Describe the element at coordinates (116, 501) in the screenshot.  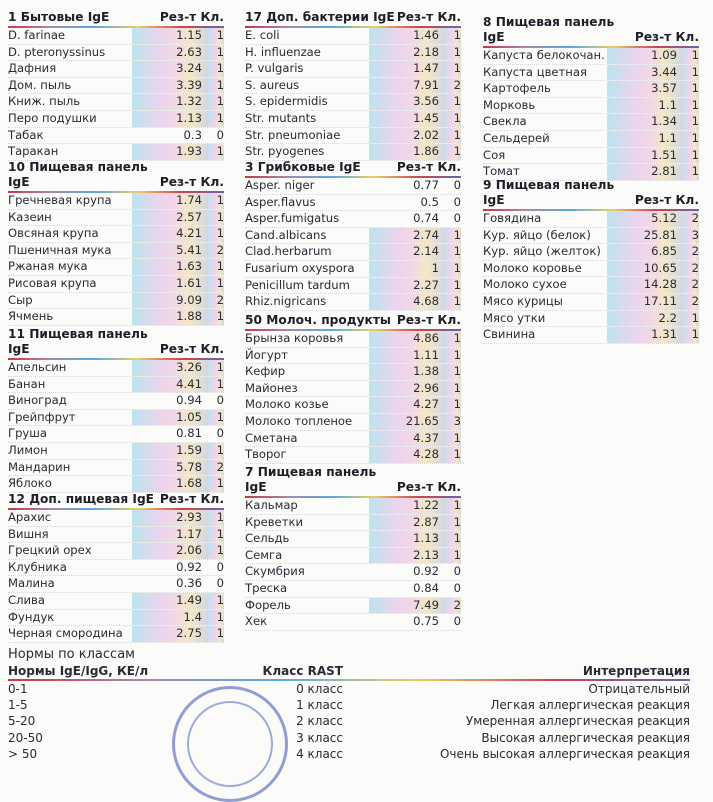
I see `panel-header: 12 Доп. пищевая IgE Рез-т Кл.` at that location.